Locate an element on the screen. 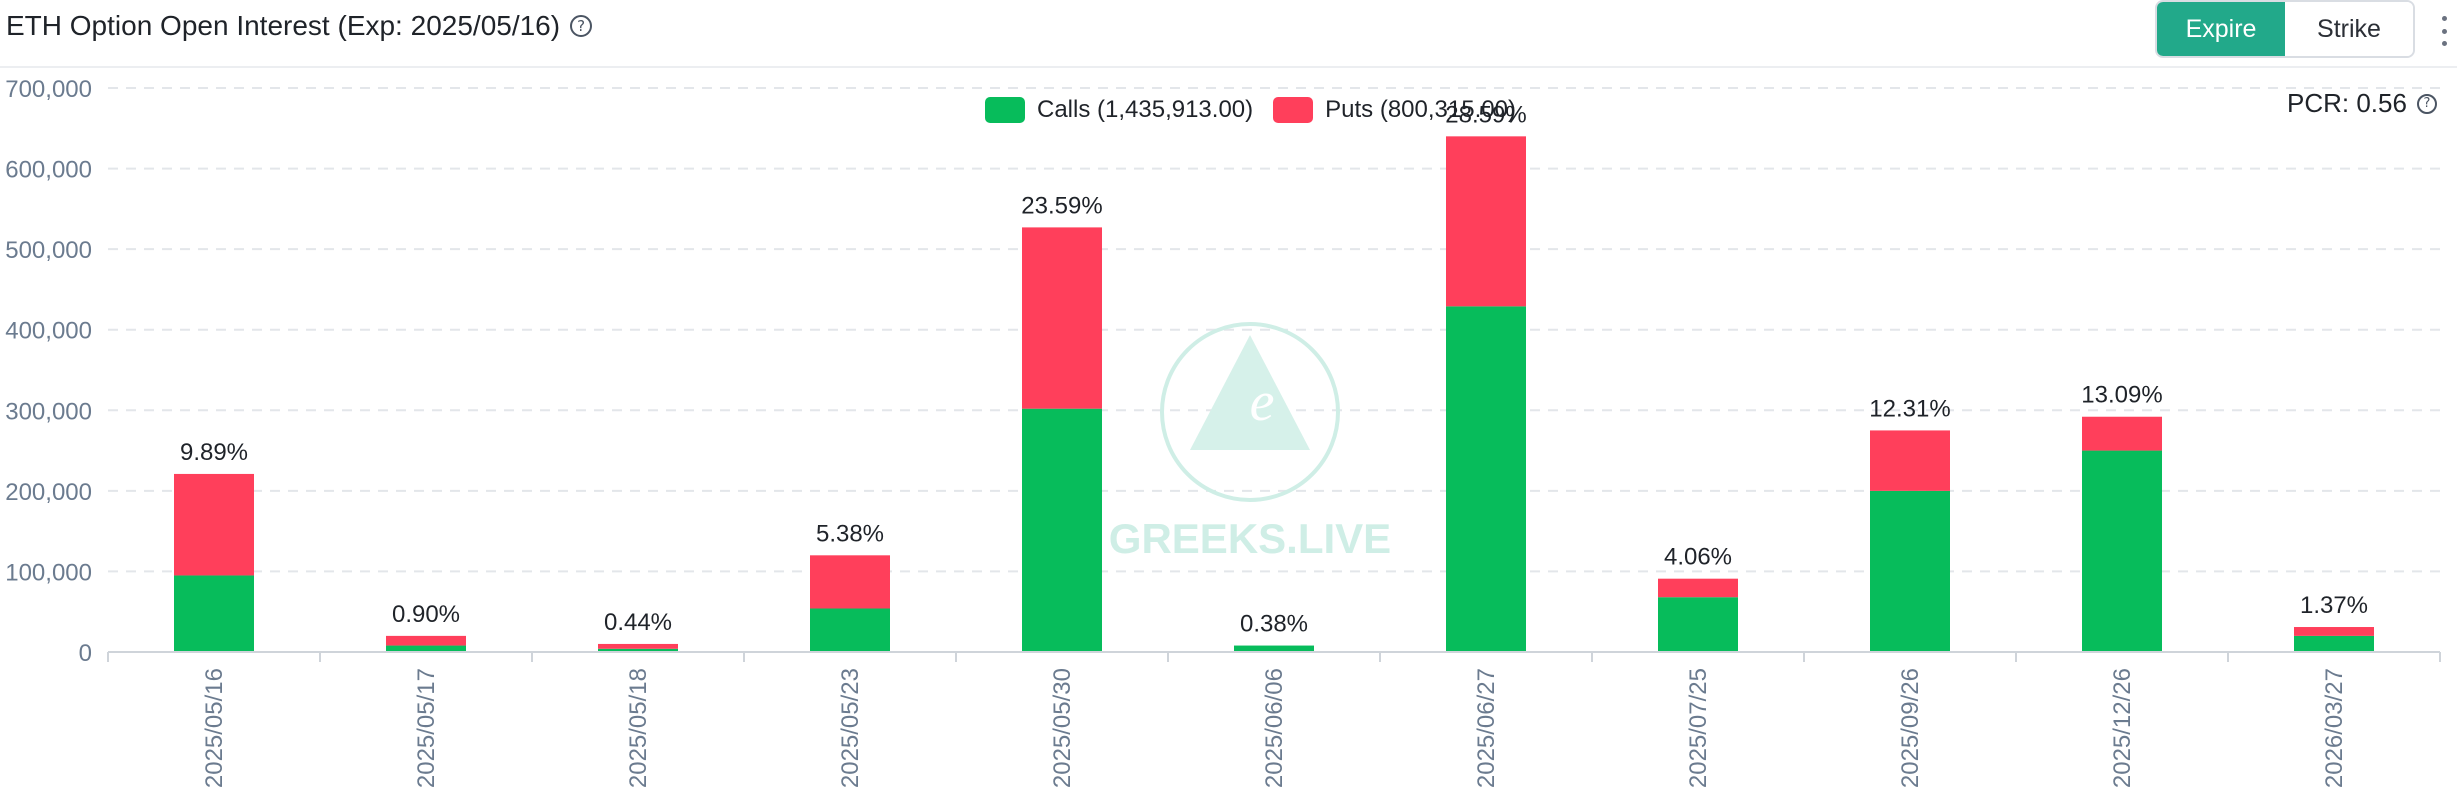 The height and width of the screenshot is (799, 2457). puts-swatch is located at coordinates (1293, 110).